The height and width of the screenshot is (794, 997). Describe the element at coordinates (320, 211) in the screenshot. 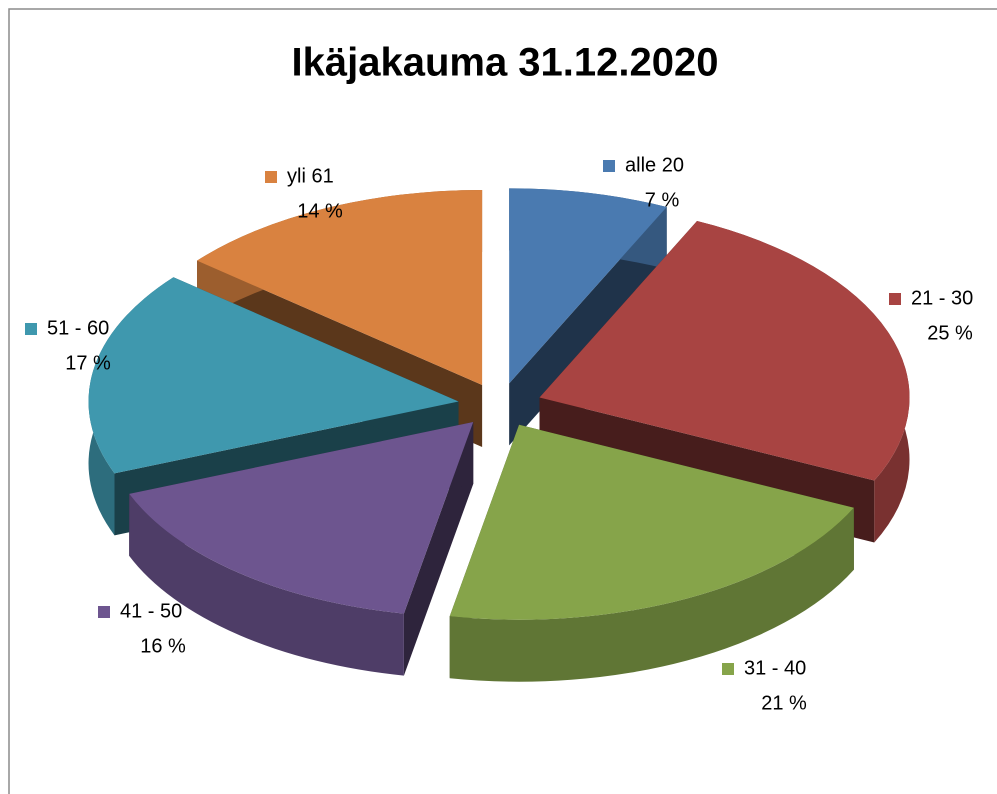

I see `value-label: 14 %` at that location.